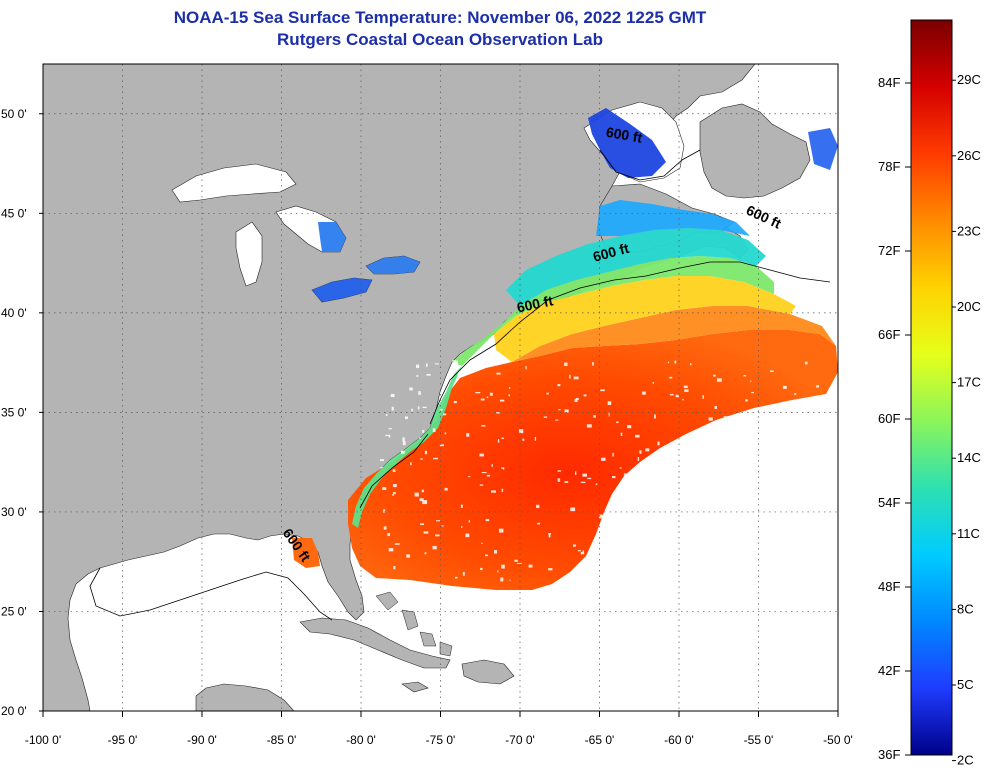 The height and width of the screenshot is (770, 984). What do you see at coordinates (14, 512) in the screenshot?
I see `lat-tick-label: 30 0'` at bounding box center [14, 512].